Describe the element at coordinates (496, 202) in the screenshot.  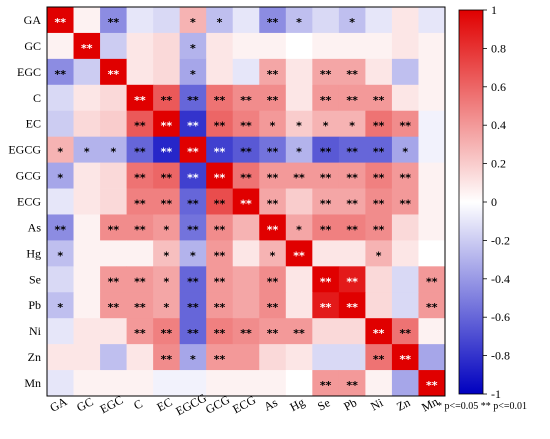
I see `colorbar-ticks: -1 -0.8 -0.6 -0.4 -0.2 0 0.2 0.4 0.6 0.8 1` at that location.